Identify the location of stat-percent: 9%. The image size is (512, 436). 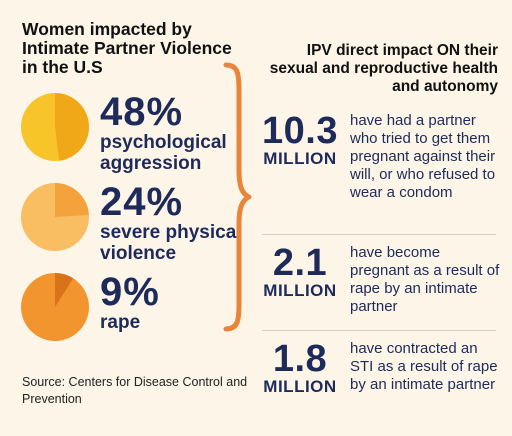
(130, 292).